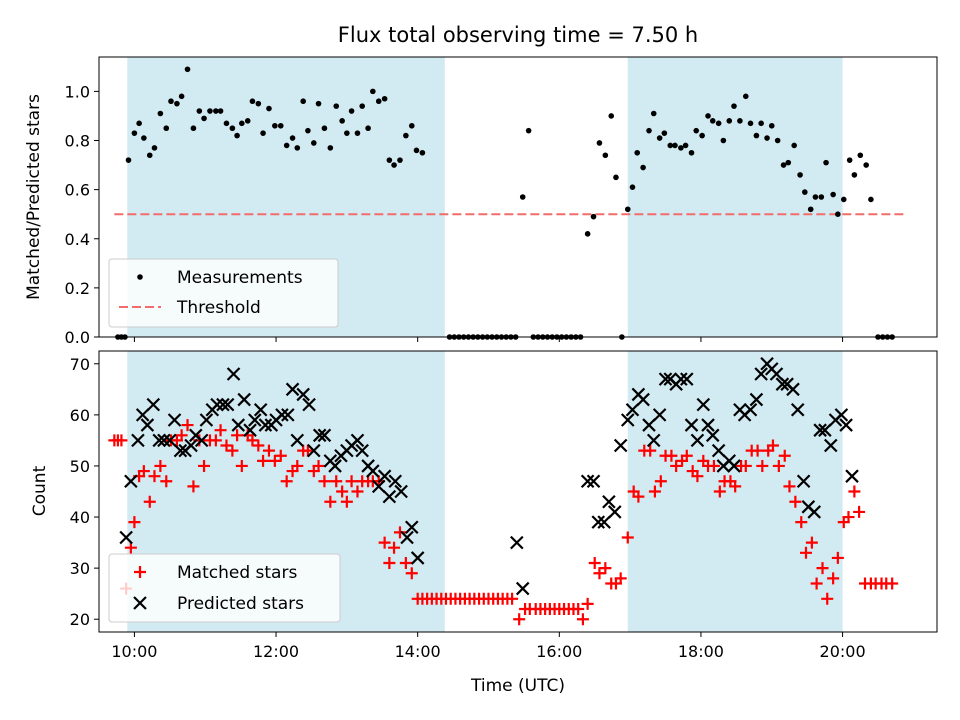 The width and height of the screenshot is (960, 720). I want to click on y-tick-label: 0.0, so click(77, 337).